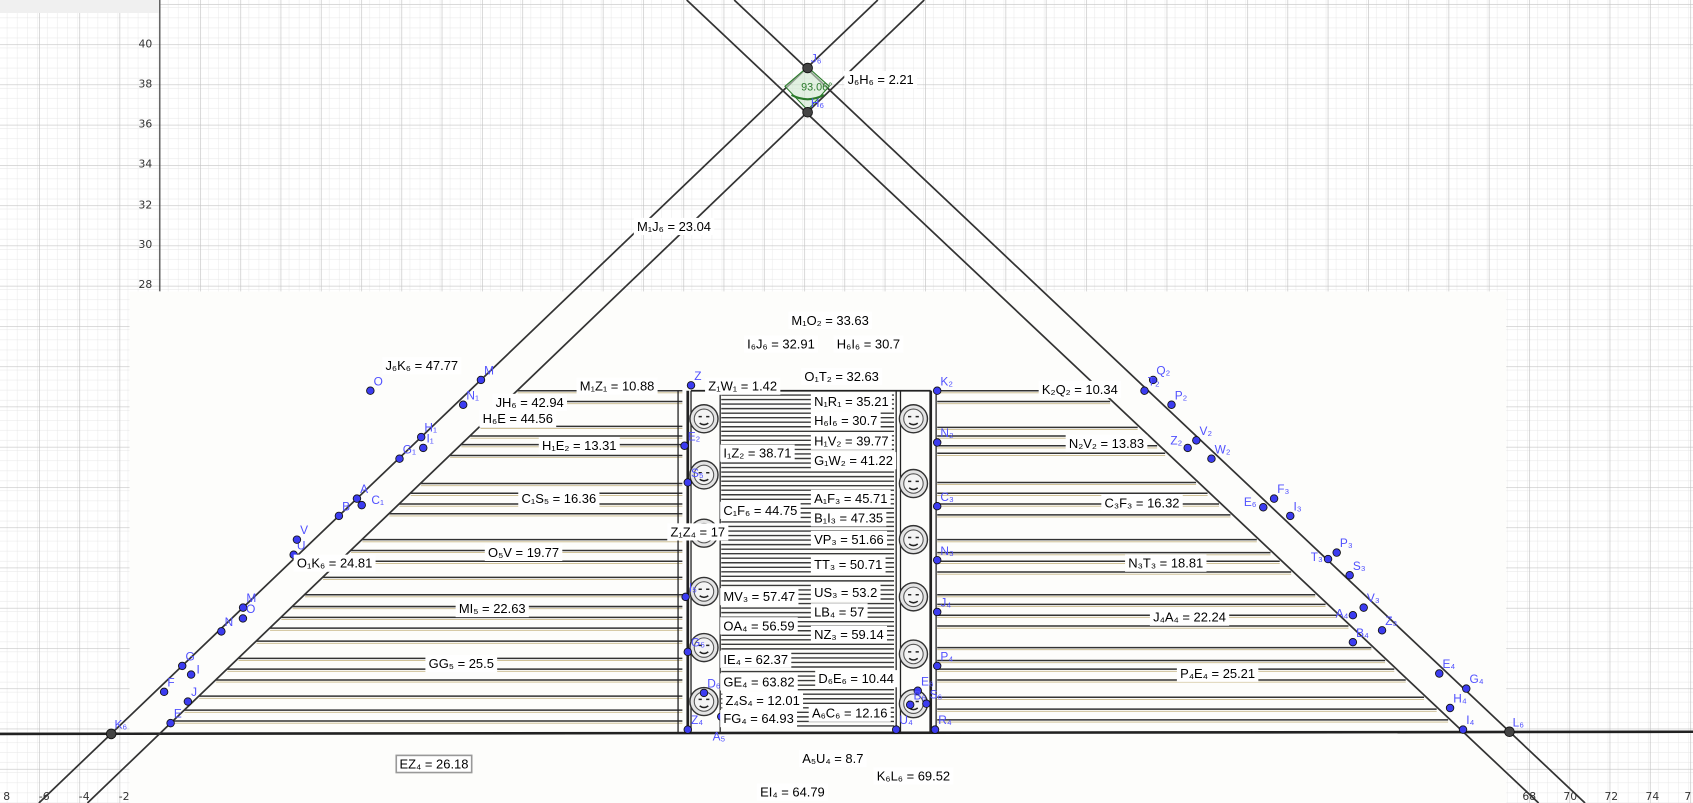  Describe the element at coordinates (848, 564) in the screenshot. I see `measurement-label: TT₃ = 50.71` at that location.